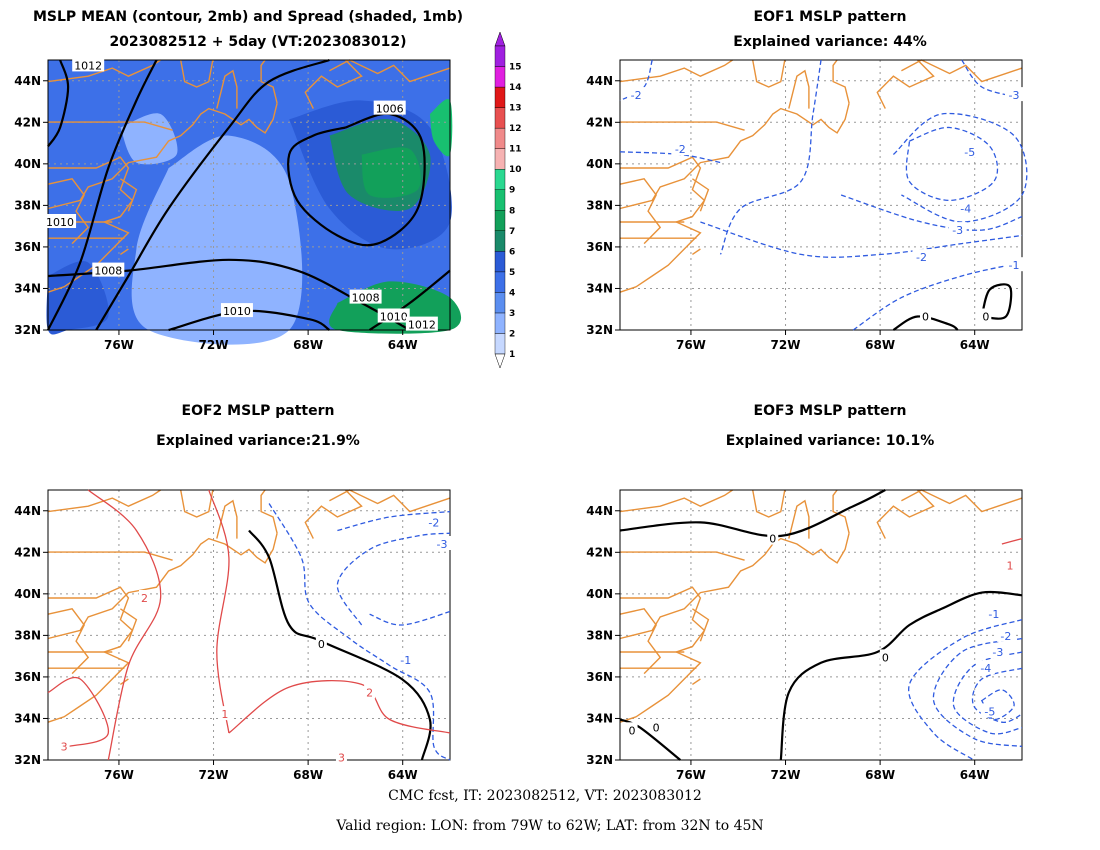 This screenshot has height=850, width=1100. Describe the element at coordinates (512, 293) in the screenshot. I see `colorbar-label: 4` at that location.